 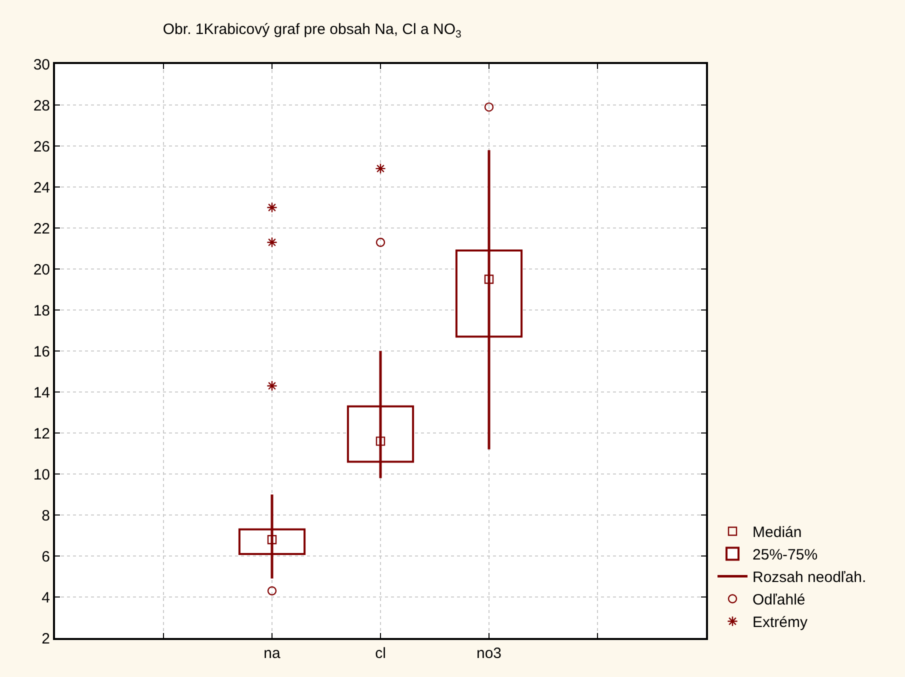 What do you see at coordinates (41, 269) in the screenshot?
I see `y-tick-label: 20` at bounding box center [41, 269].